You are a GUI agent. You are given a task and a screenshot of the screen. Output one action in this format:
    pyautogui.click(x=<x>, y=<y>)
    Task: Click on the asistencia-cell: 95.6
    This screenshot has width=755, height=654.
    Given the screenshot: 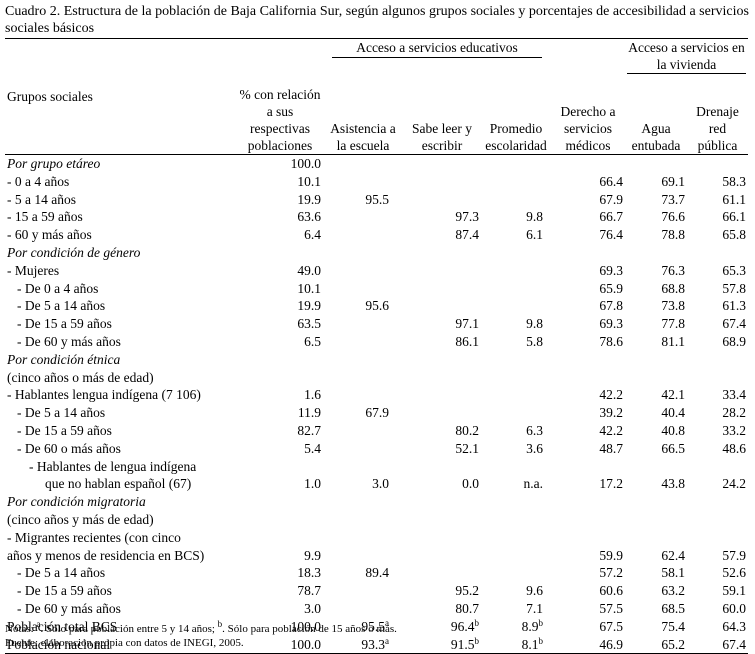 What is the action you would take?
    pyautogui.click(x=377, y=306)
    